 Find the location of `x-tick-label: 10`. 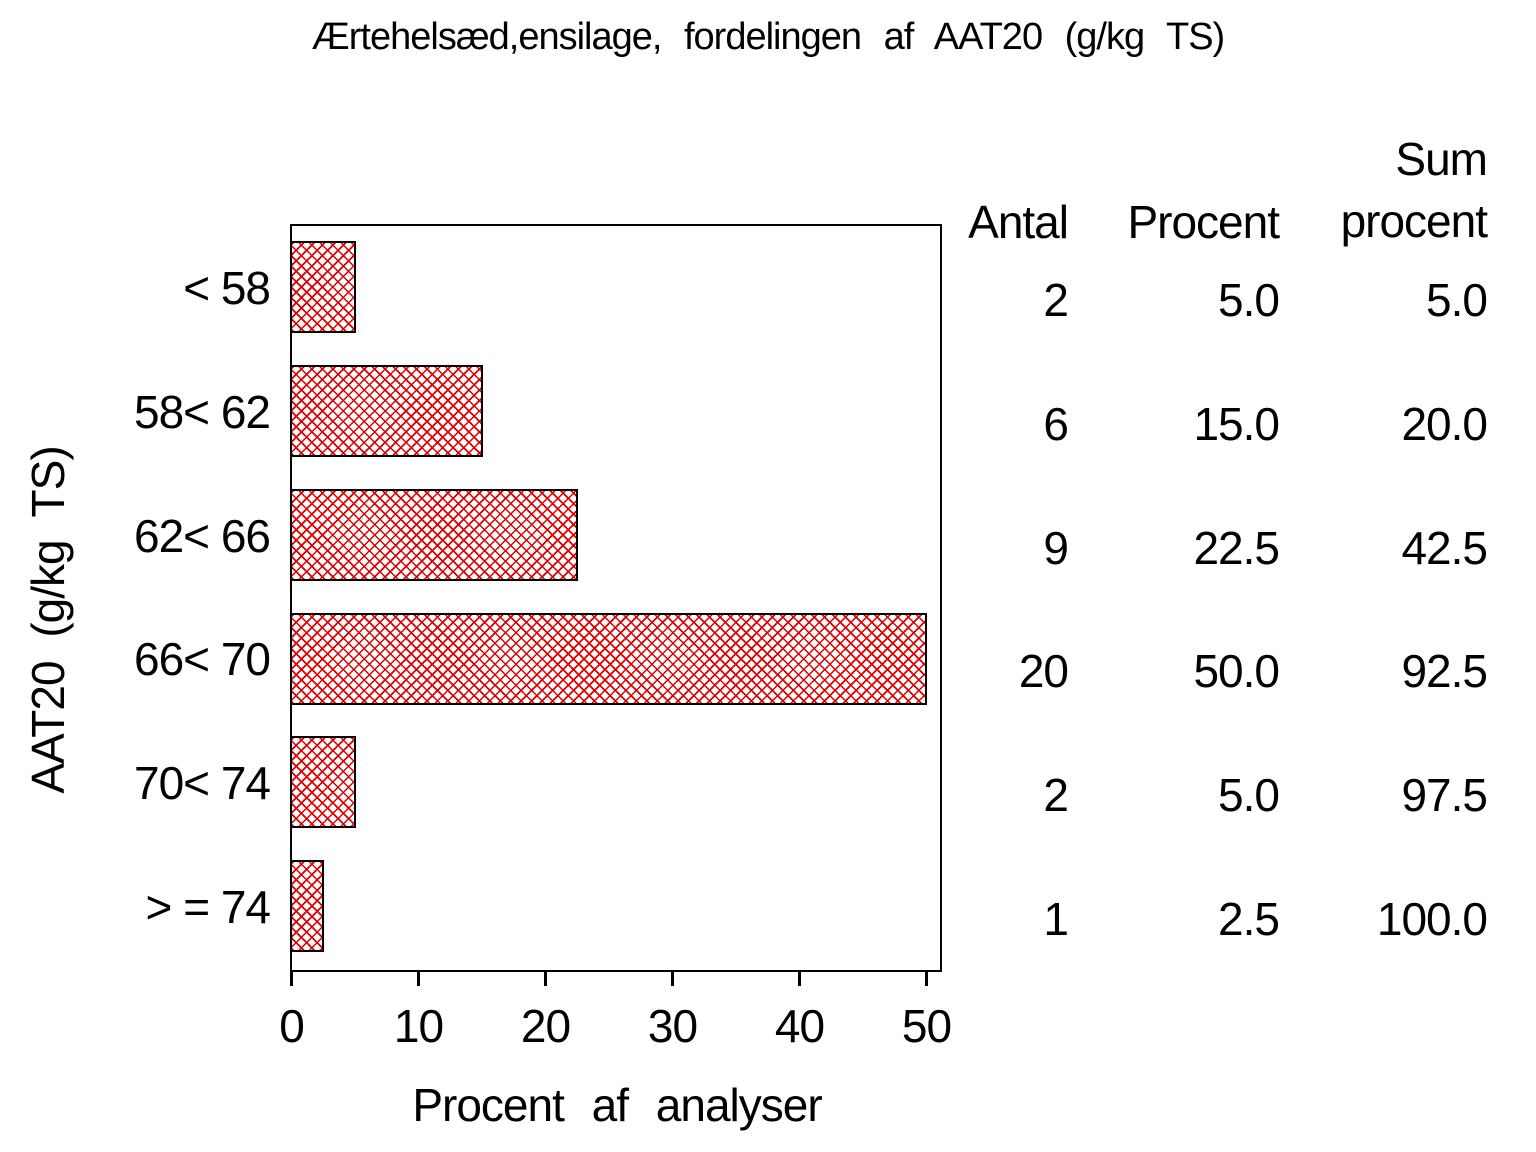

x-tick-label: 10 is located at coordinates (418, 1026).